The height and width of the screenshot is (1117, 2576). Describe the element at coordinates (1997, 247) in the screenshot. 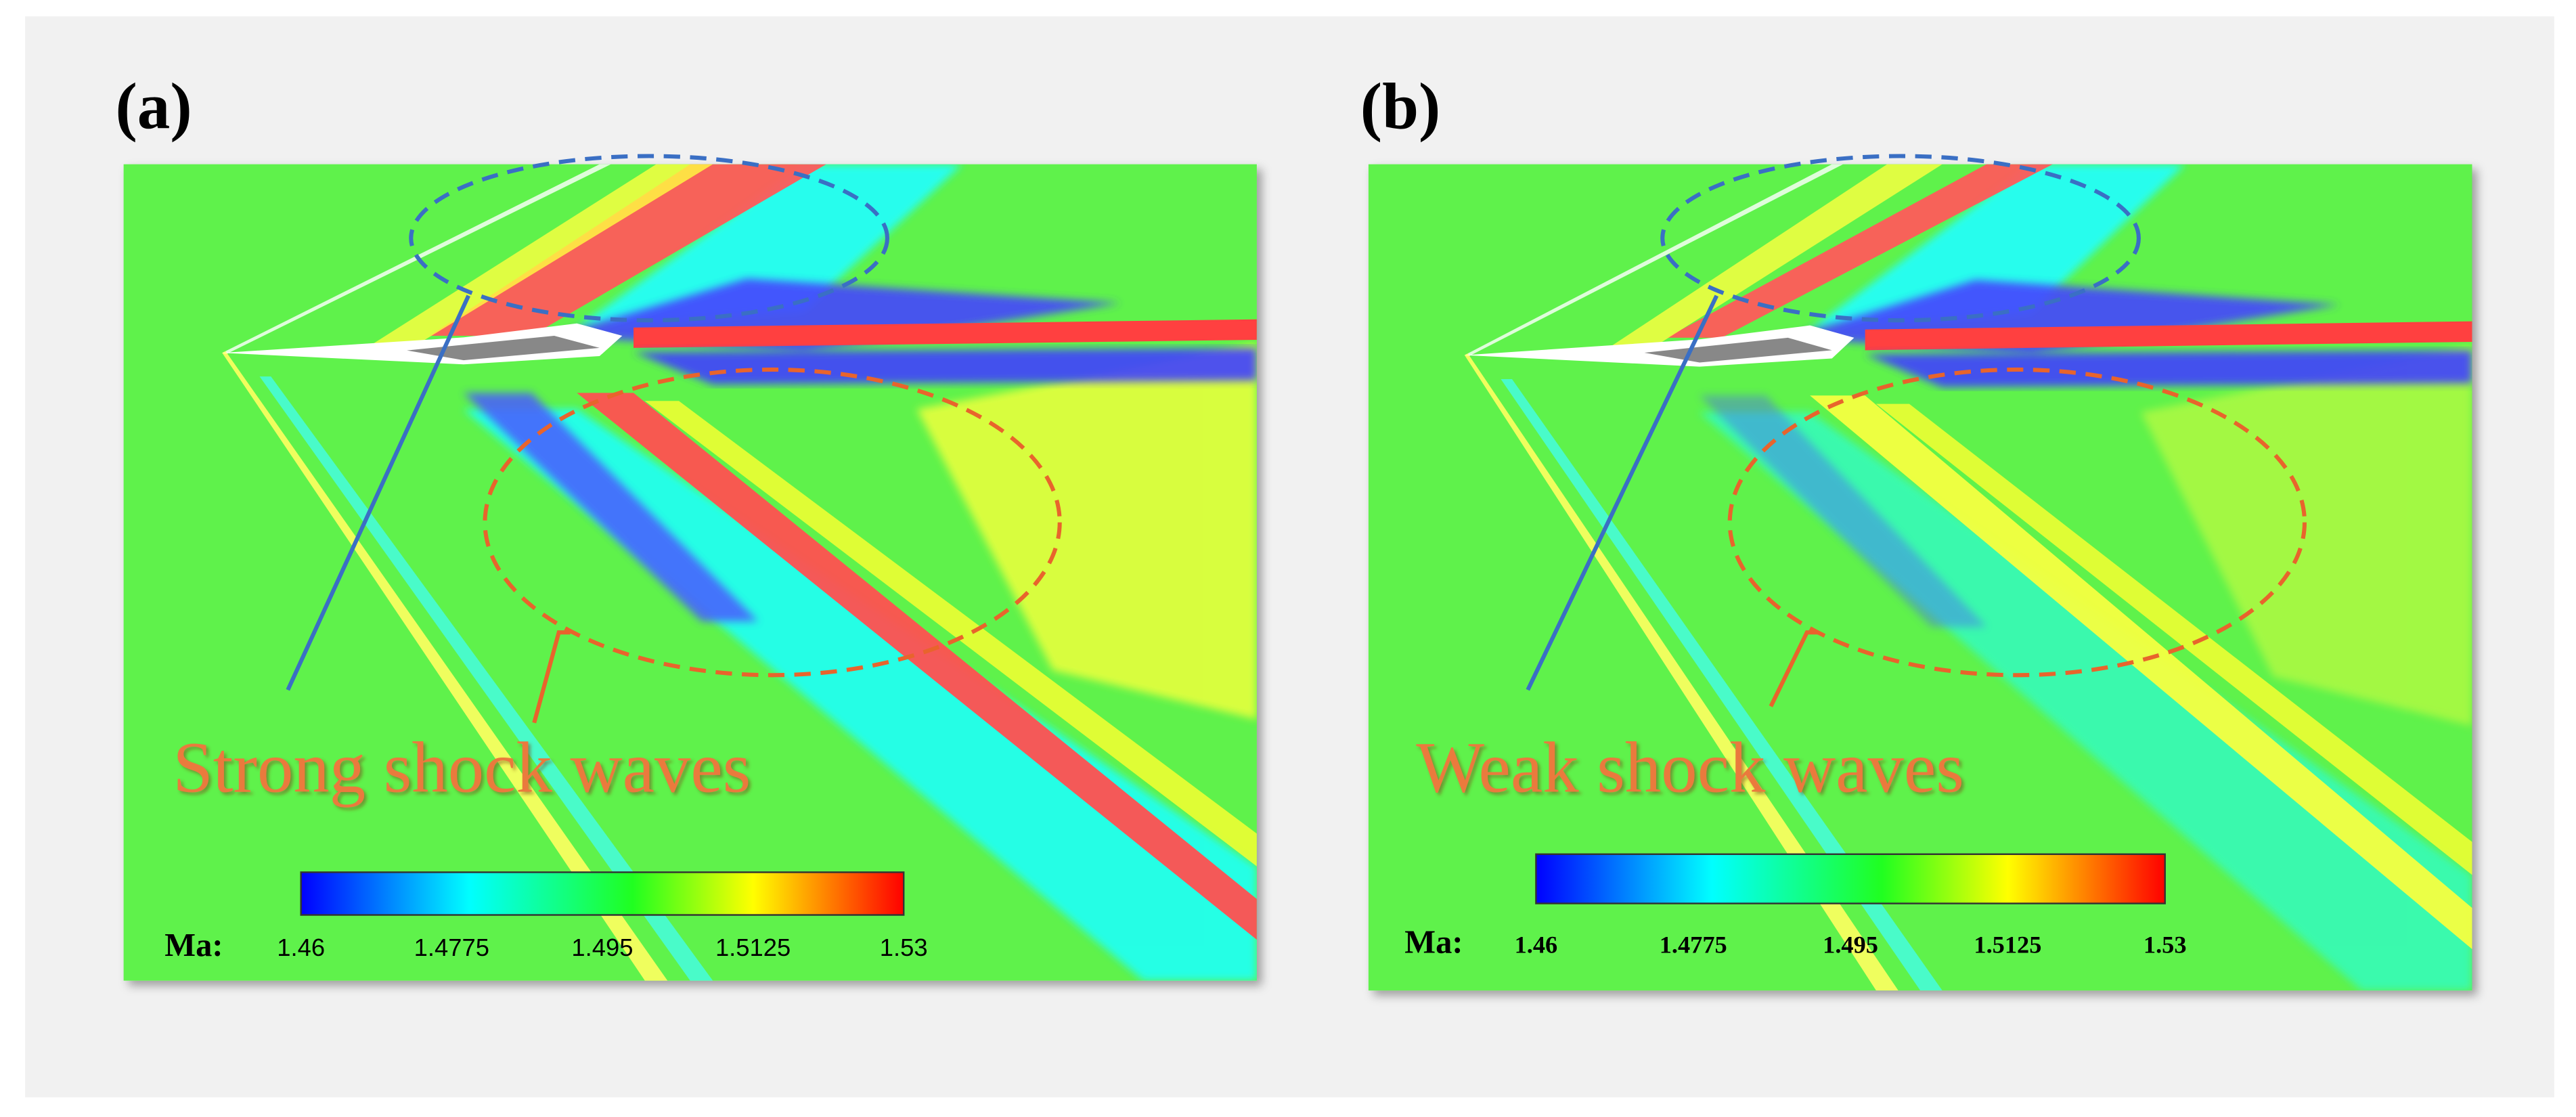

I see `upper-cyan` at that location.